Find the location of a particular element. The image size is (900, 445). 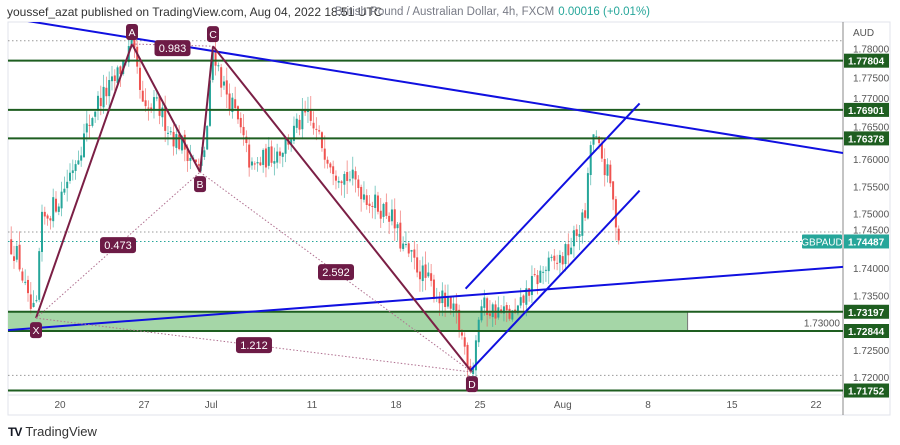

pattern-ratio-label: 0.473 is located at coordinates (118, 245).